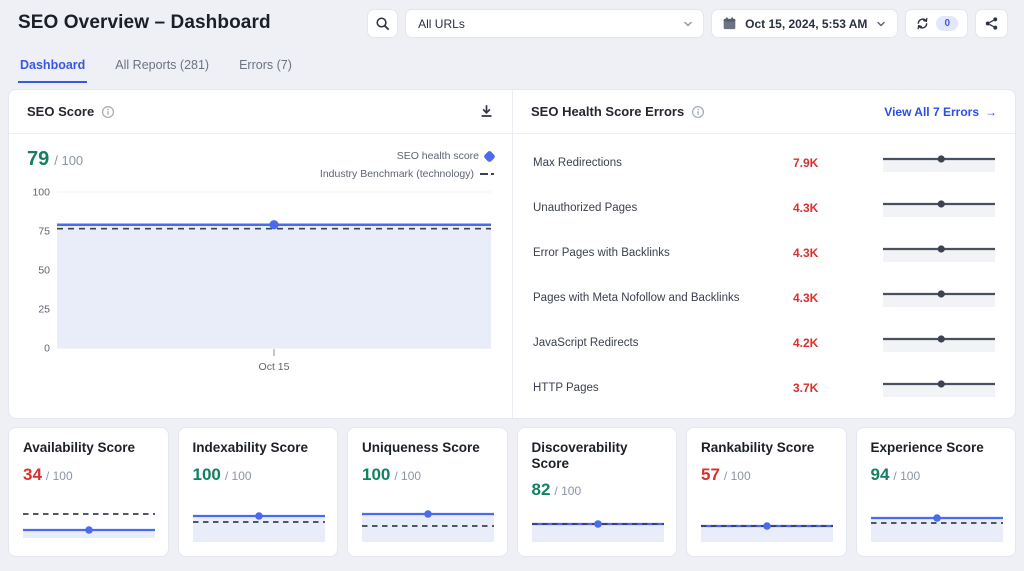 This screenshot has height=571, width=1024. What do you see at coordinates (487, 174) in the screenshot?
I see `legend-marker-dash` at bounding box center [487, 174].